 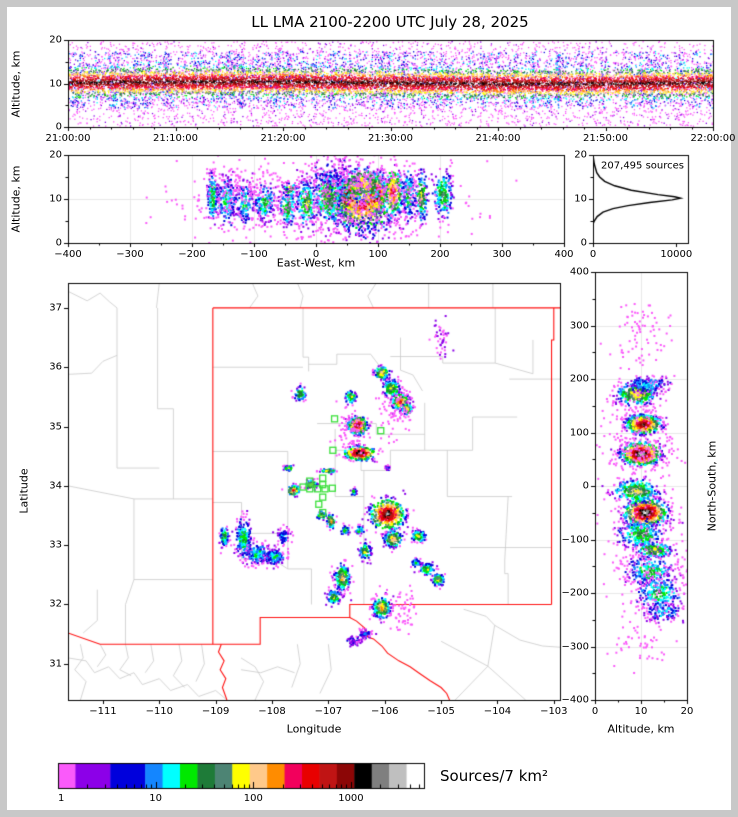 What do you see at coordinates (55, 427) in the screenshot?
I see `tick-label: 35` at bounding box center [55, 427].